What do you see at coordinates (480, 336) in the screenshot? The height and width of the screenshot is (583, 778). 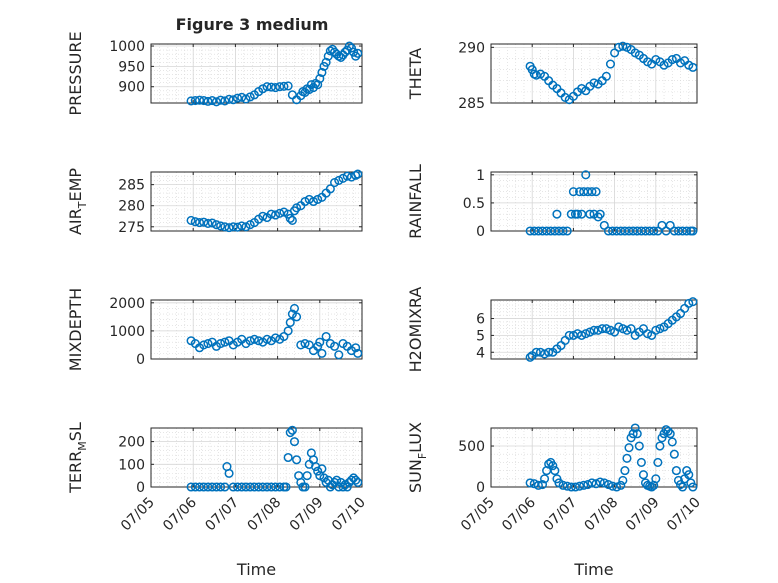 I see `y-tick-label: 5` at bounding box center [480, 336].